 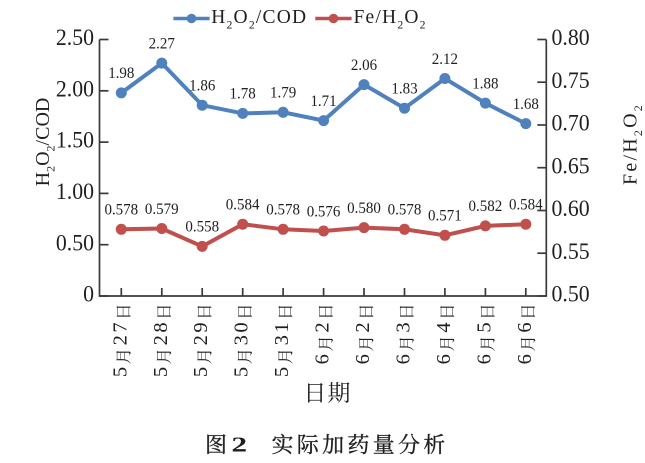 I want to click on svg-text: 2.27, so click(x=162, y=44).